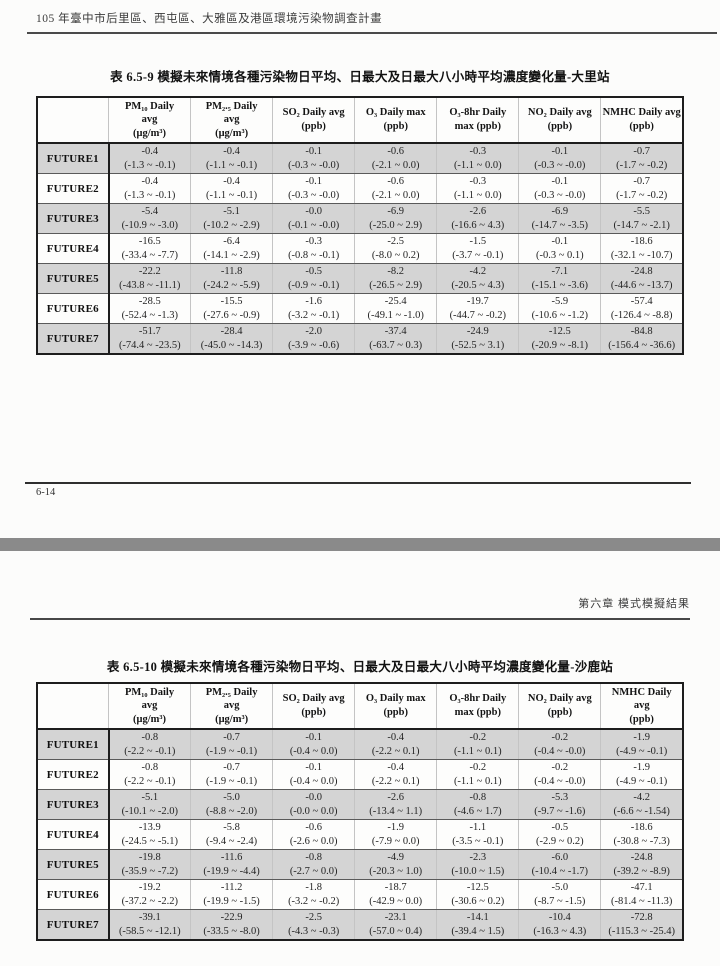 The image size is (720, 966). Describe the element at coordinates (73, 248) in the screenshot. I see `scenario-label: FUTURE4` at that location.